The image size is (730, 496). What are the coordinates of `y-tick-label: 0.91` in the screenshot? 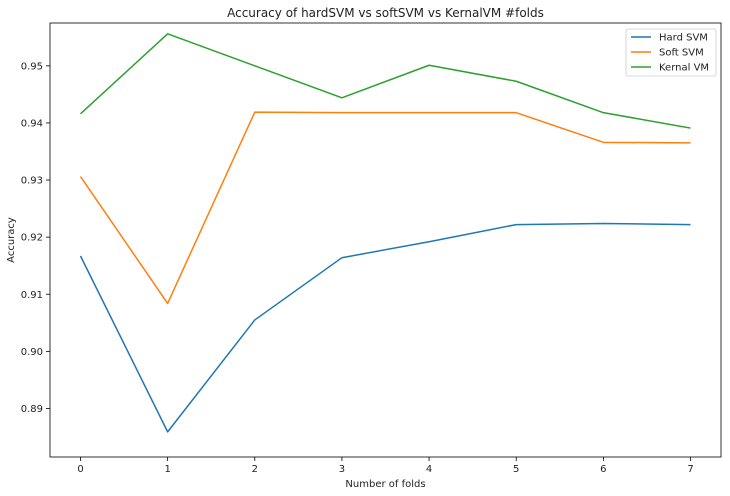 It's located at (32, 295).